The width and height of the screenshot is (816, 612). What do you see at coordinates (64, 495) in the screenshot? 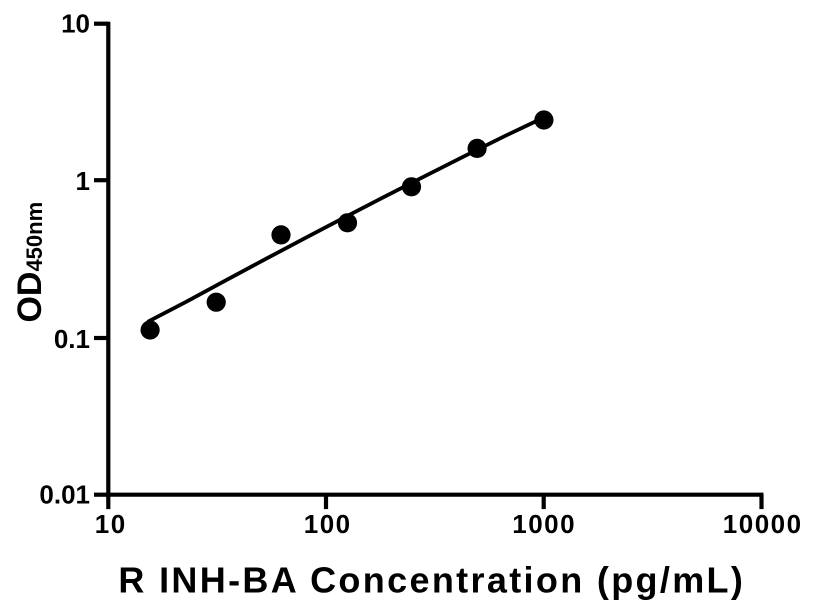
I see `svg-text: 0.01` at bounding box center [64, 495].